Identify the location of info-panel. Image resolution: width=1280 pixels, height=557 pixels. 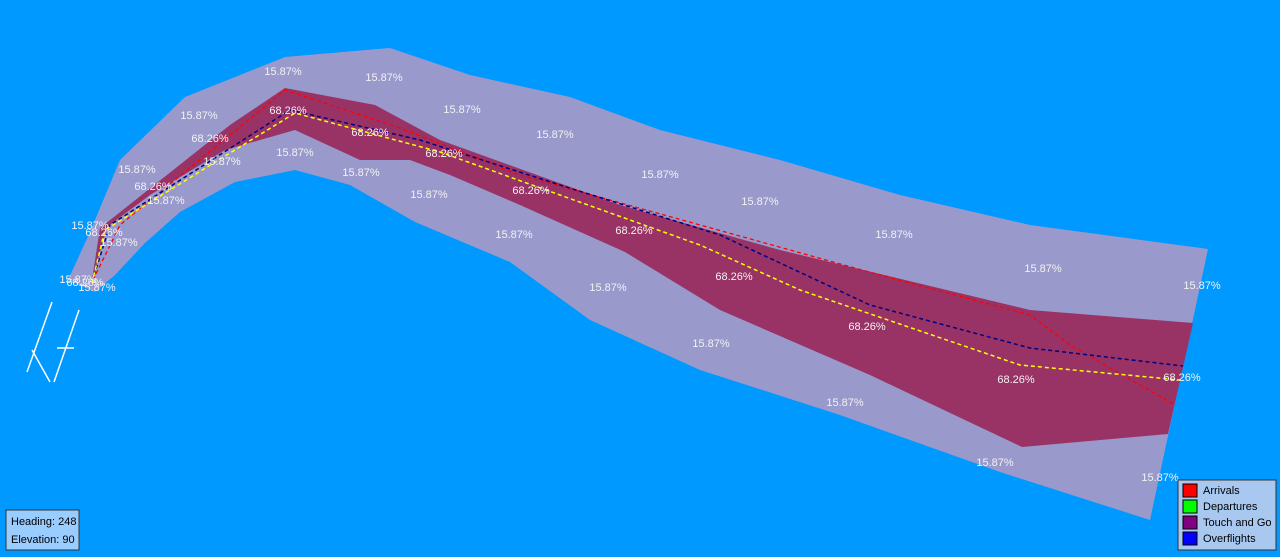
(42, 530).